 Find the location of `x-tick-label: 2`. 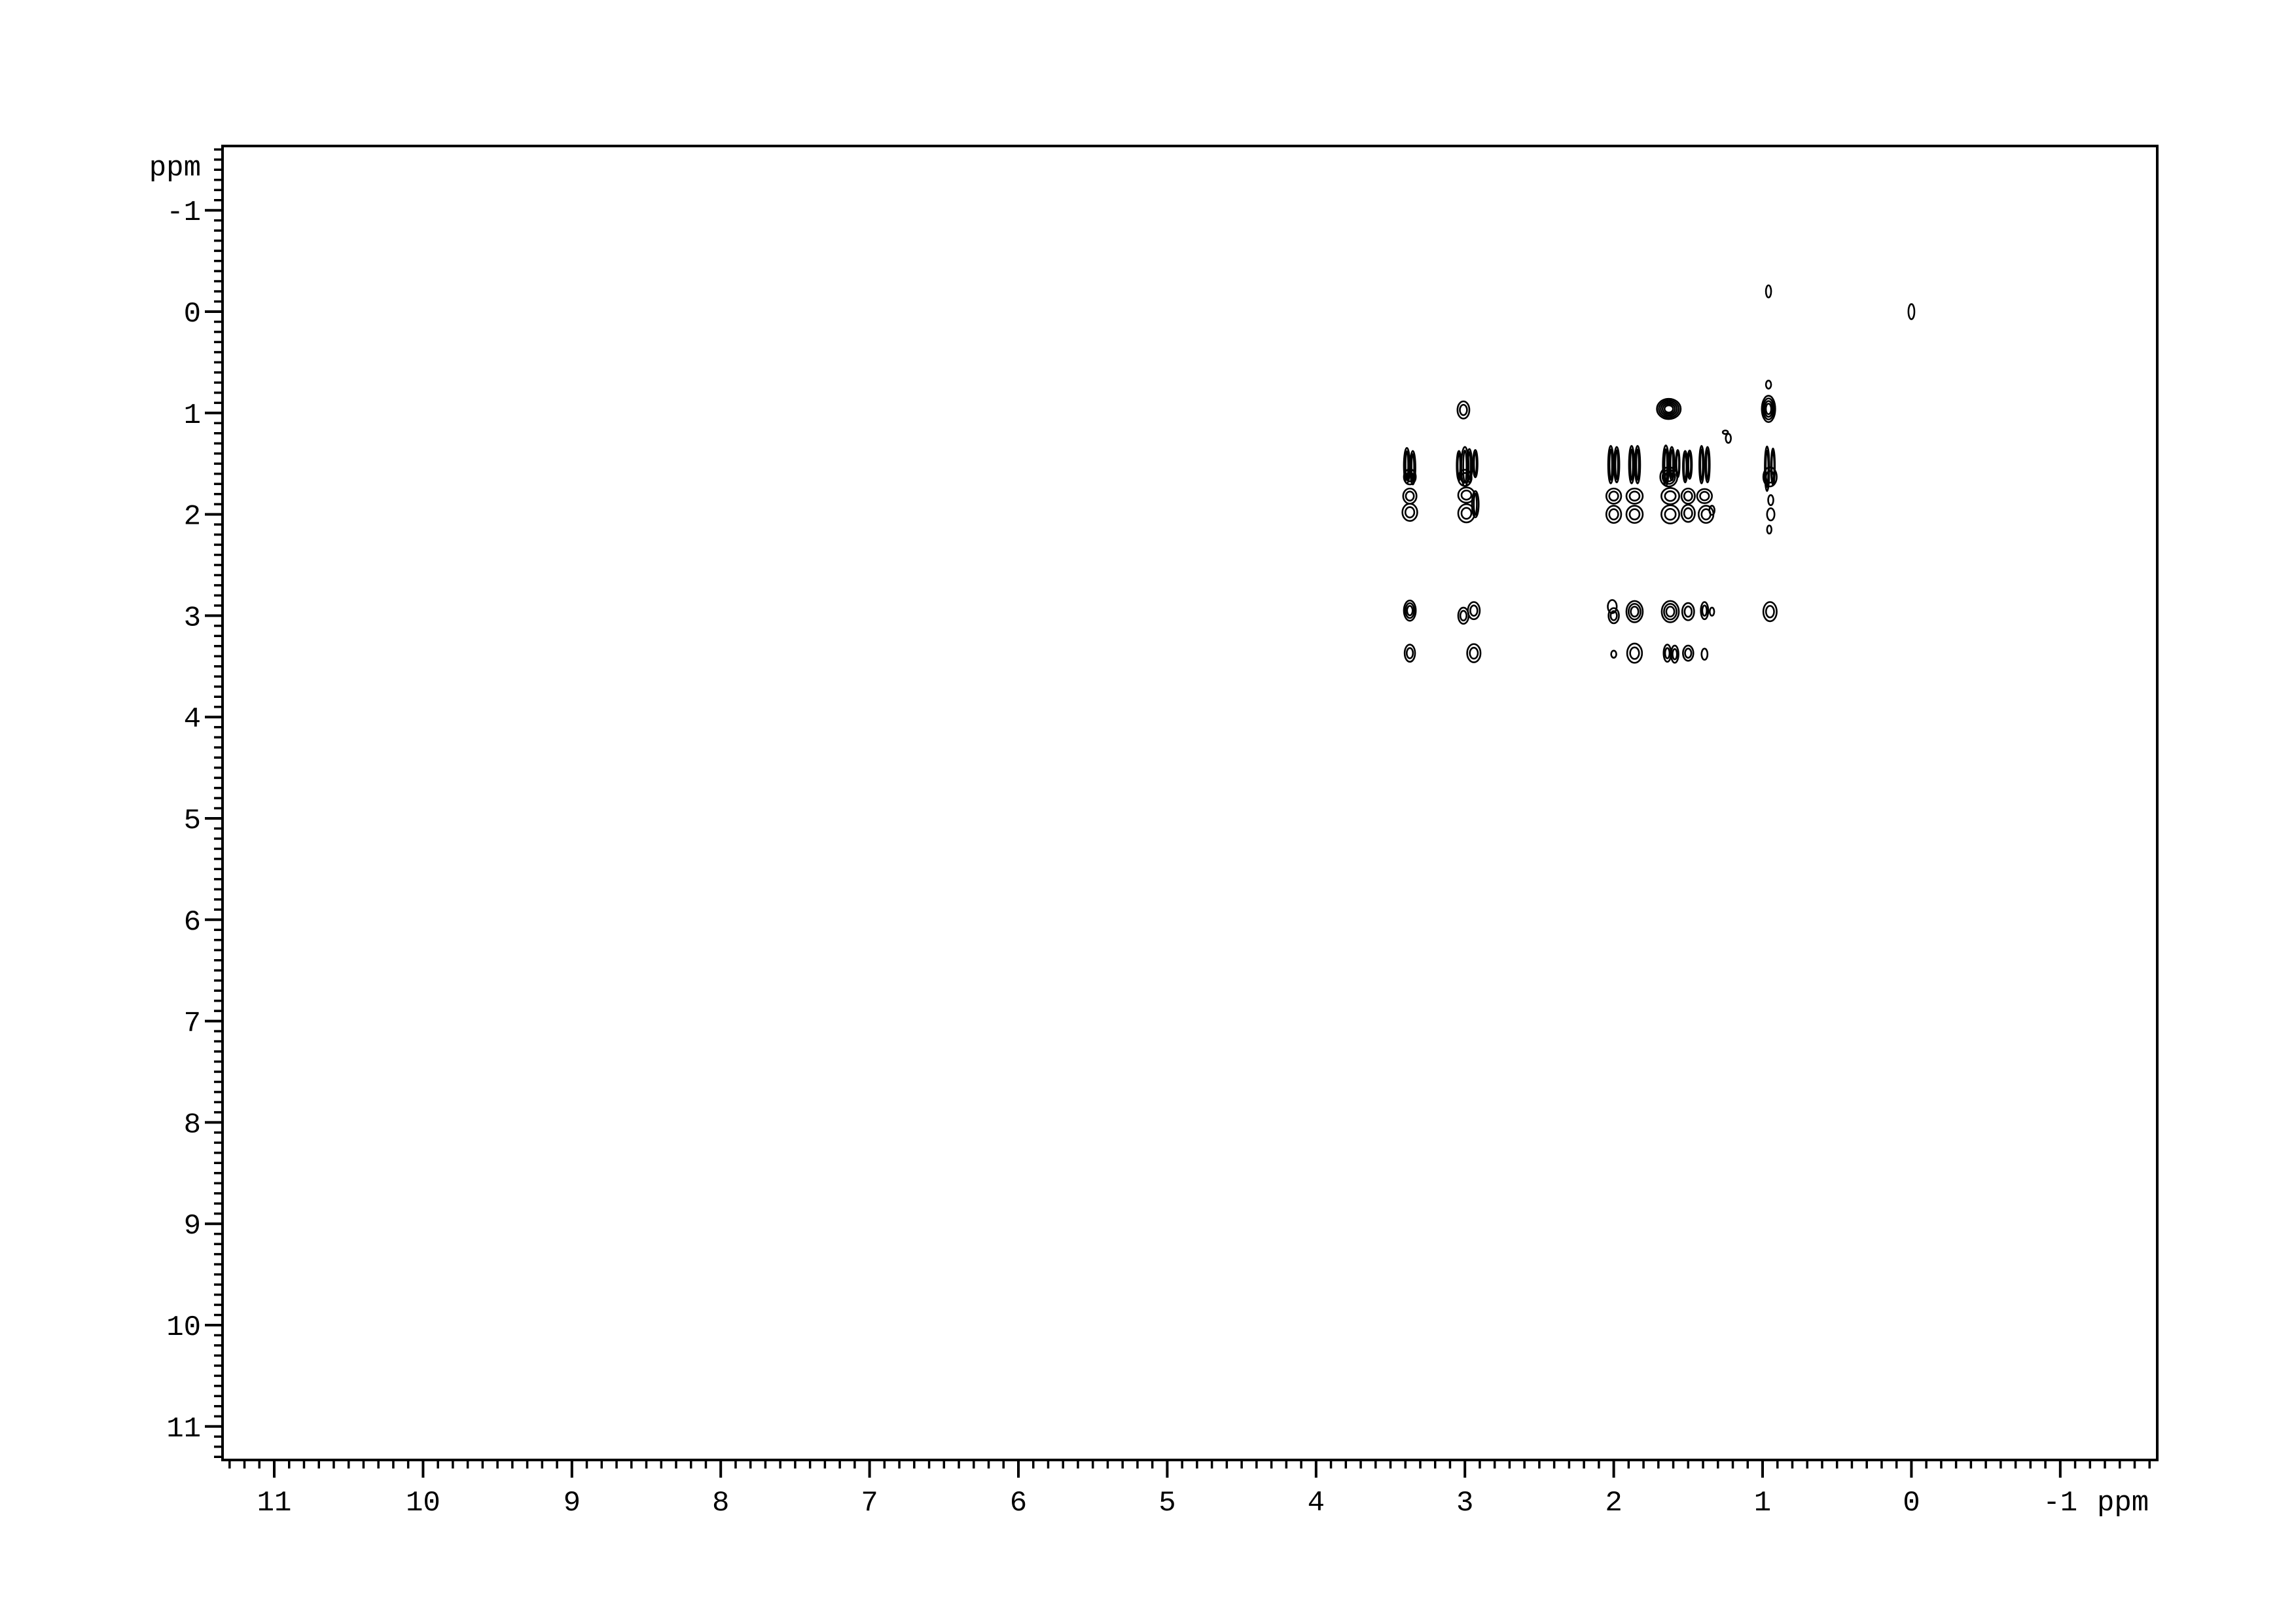

x-tick-label: 2 is located at coordinates (1613, 1503).